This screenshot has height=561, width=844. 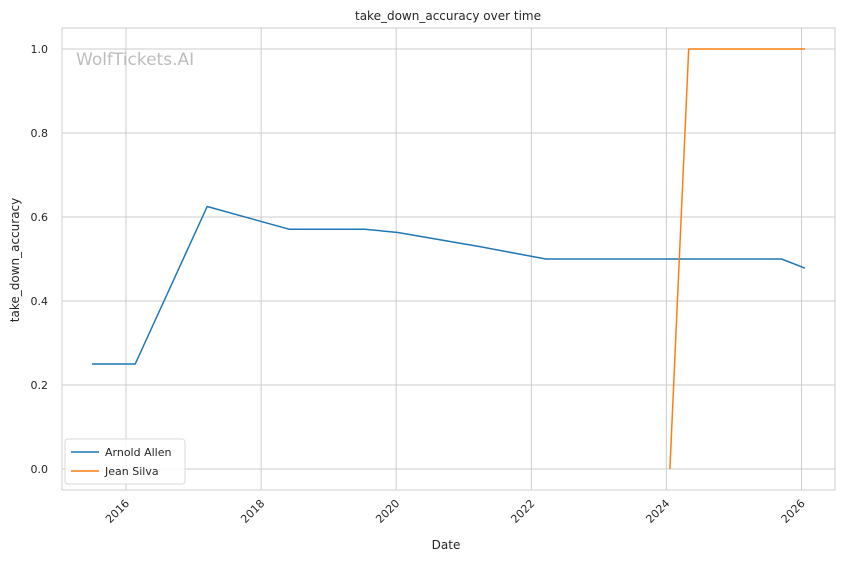 I want to click on y-axis-ticks: 0.0 0.2 0.4 0.6 0.8 1.0, so click(x=40, y=259).